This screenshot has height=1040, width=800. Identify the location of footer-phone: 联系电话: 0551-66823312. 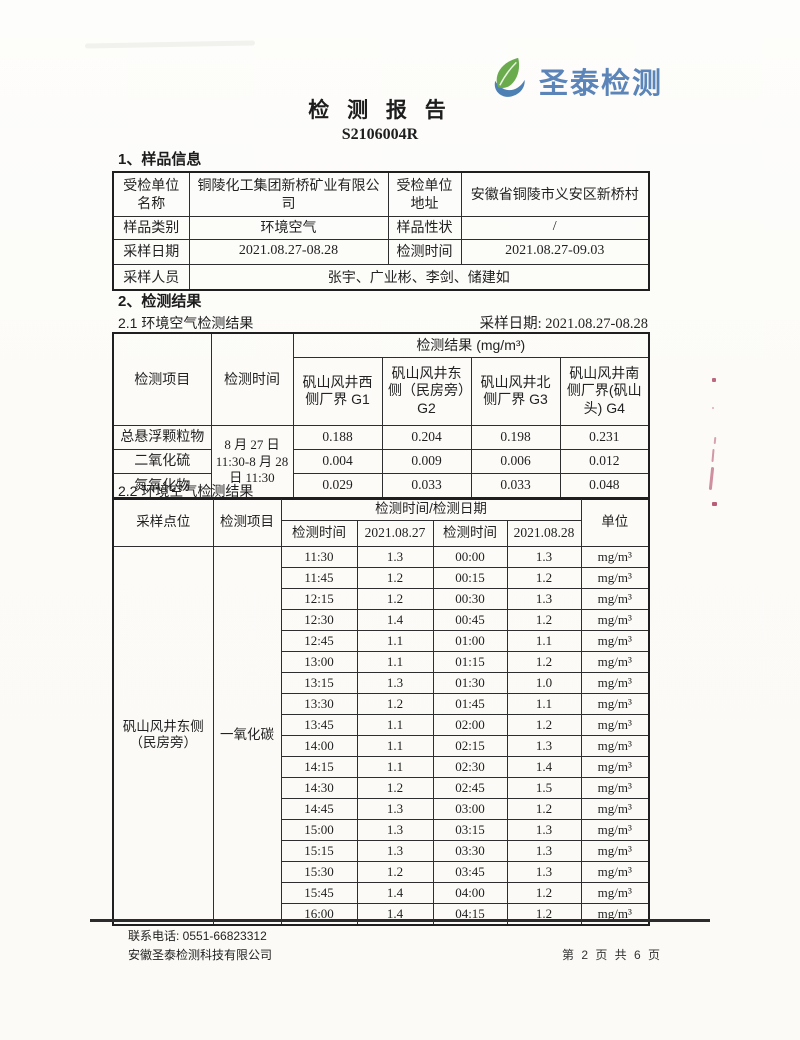
(197, 936).